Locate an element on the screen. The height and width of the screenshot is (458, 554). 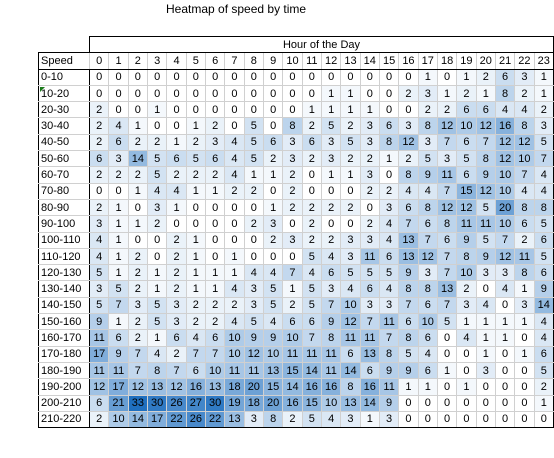
y-tick-label: 40-50 is located at coordinates (64, 142).